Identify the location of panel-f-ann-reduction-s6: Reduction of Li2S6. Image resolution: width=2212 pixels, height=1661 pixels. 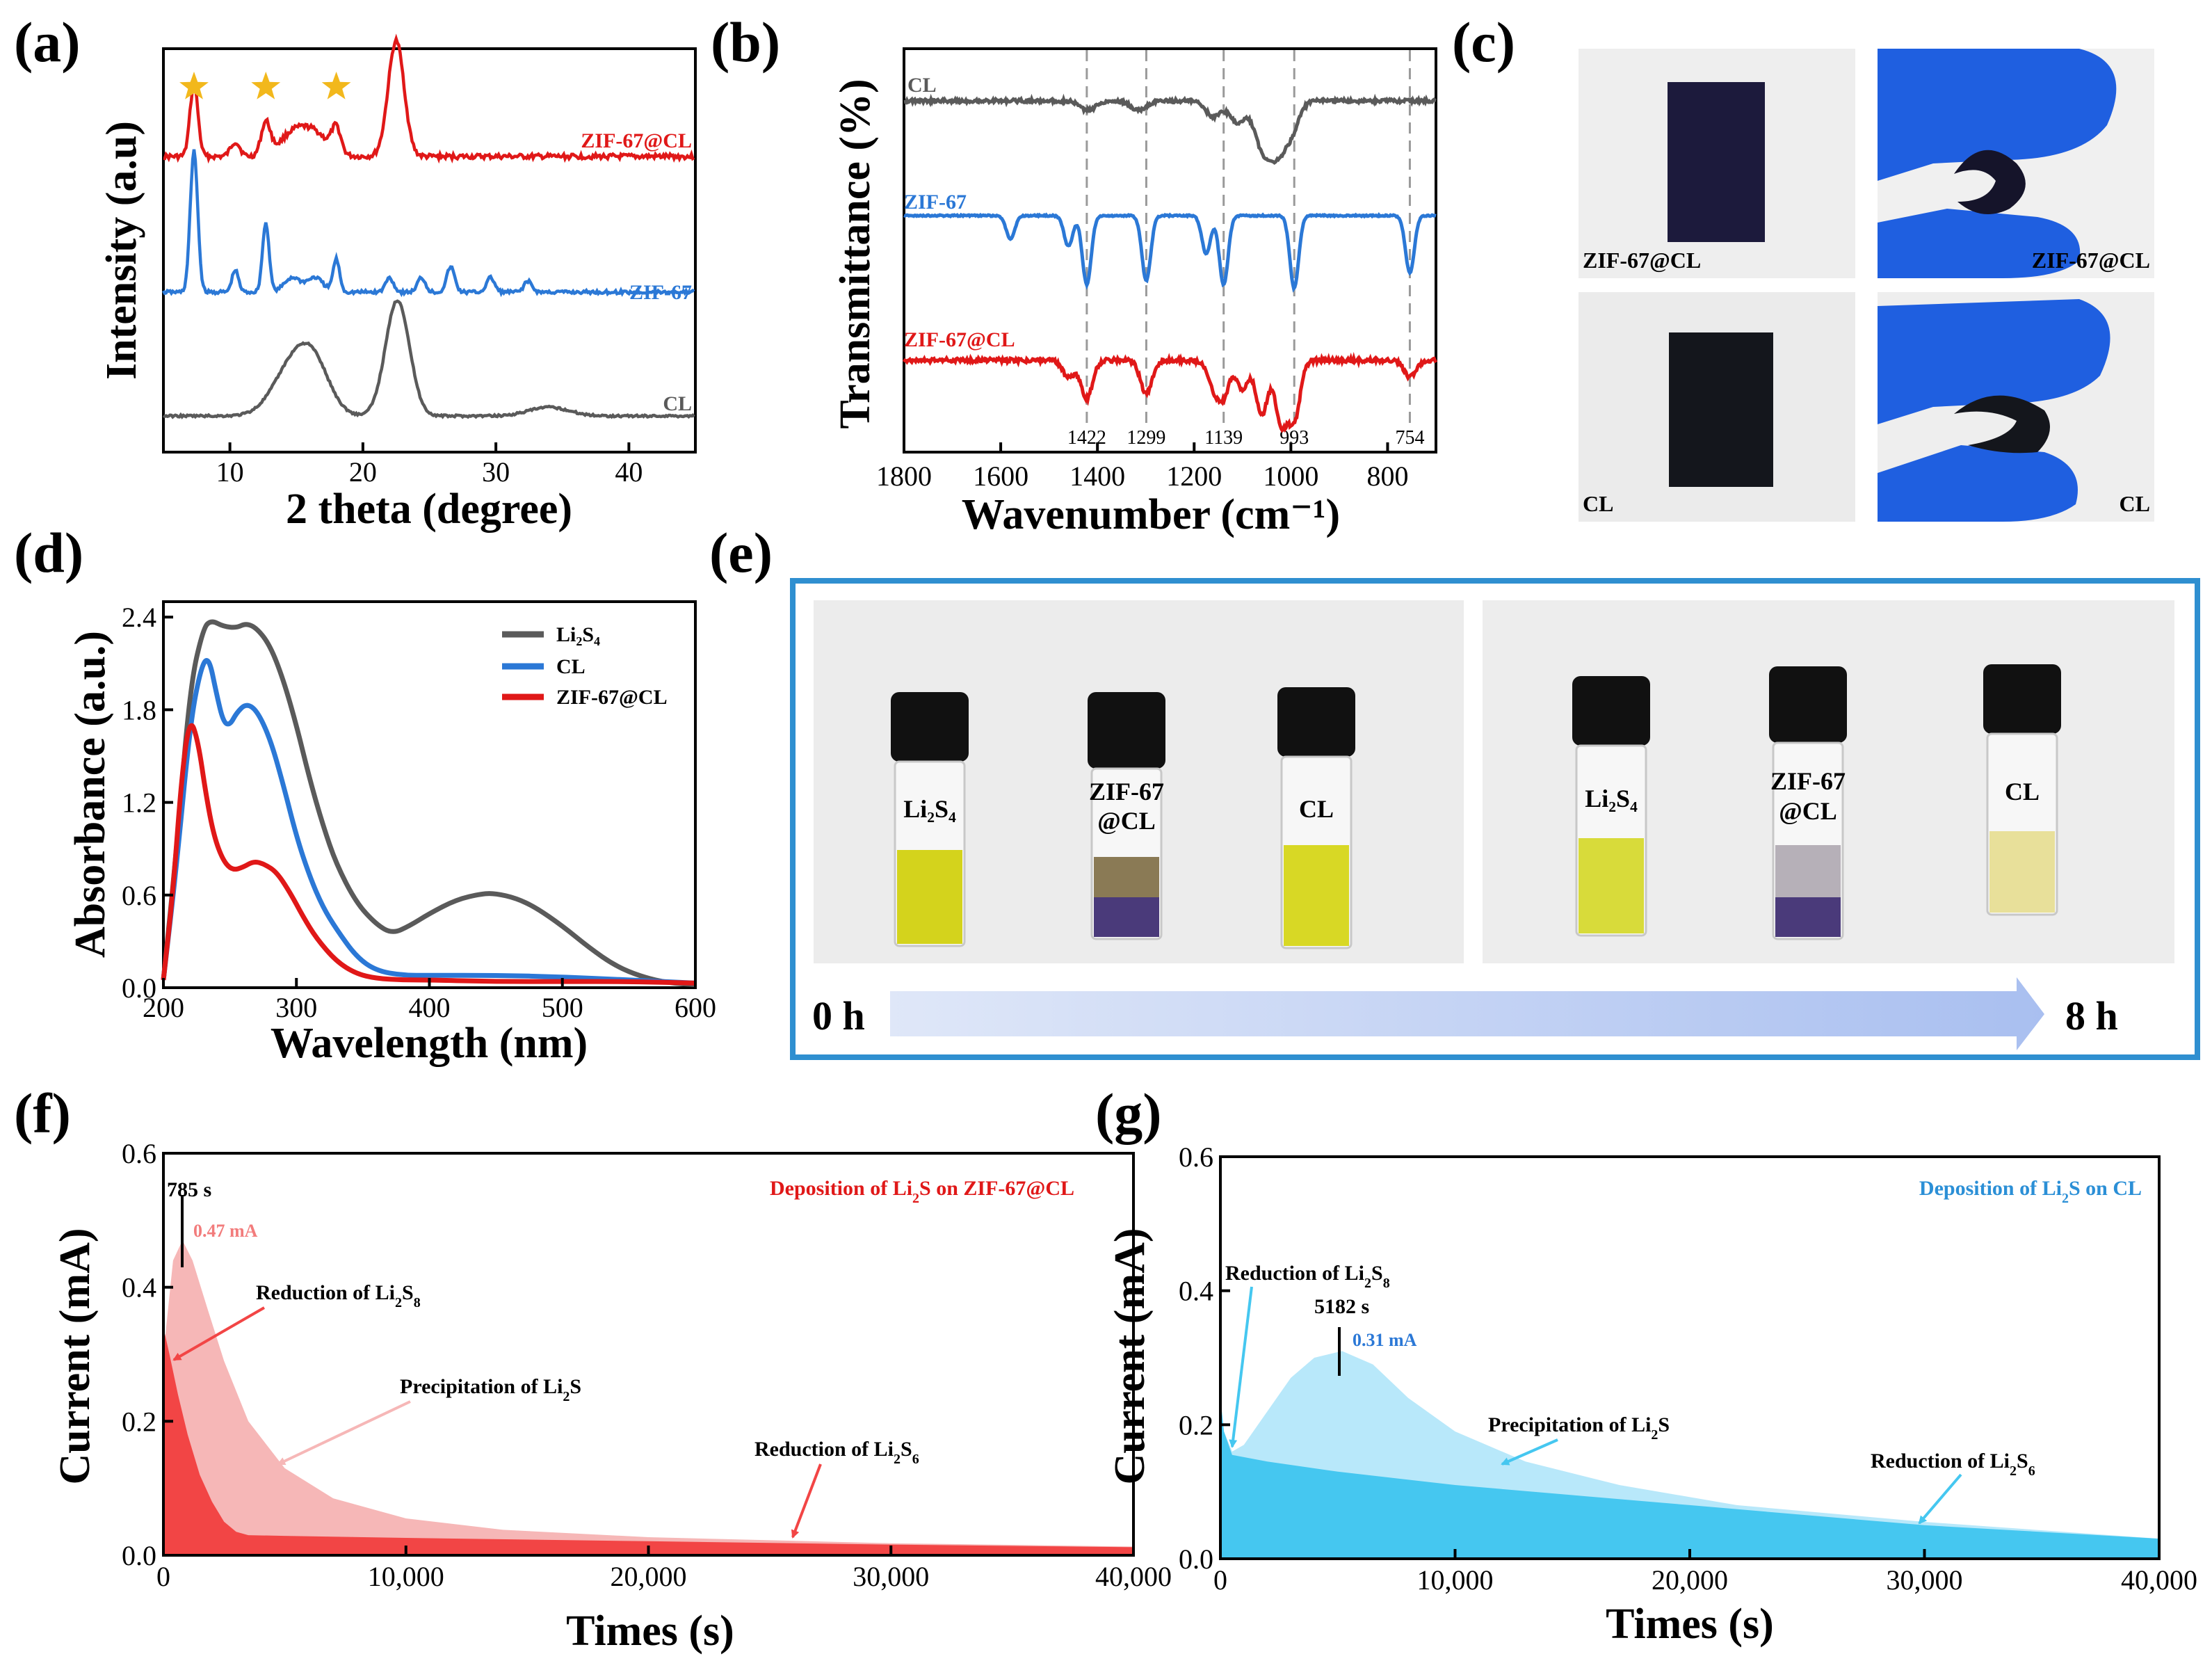
(837, 1453).